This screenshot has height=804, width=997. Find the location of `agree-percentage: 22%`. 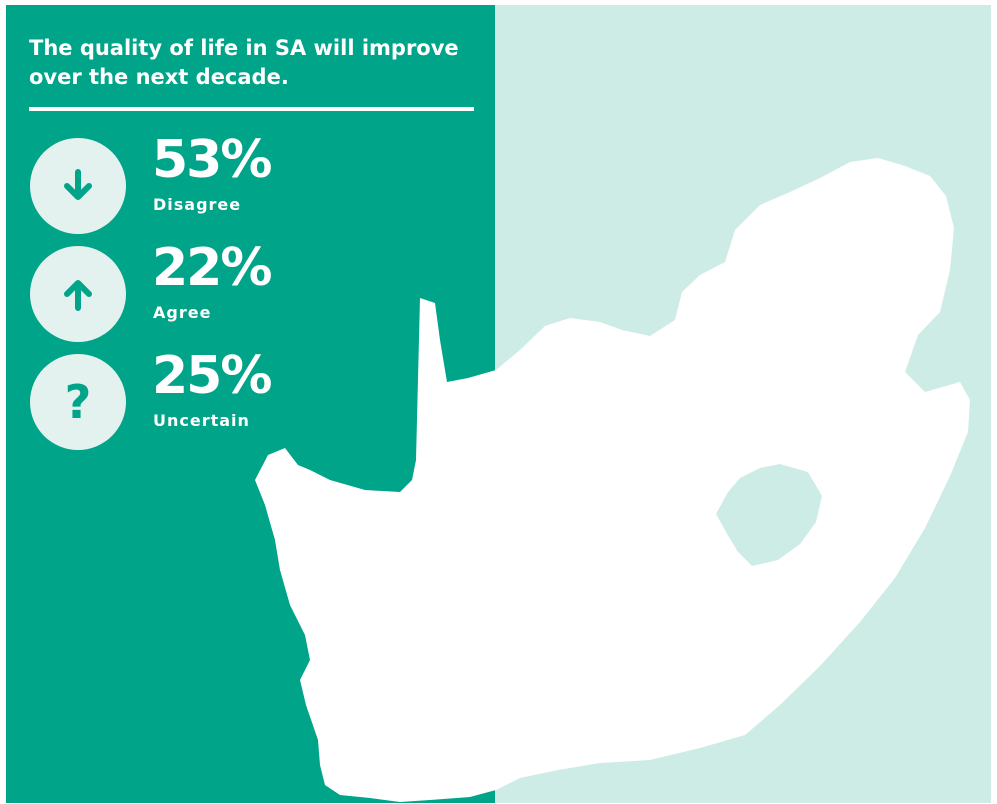

agree-percentage: 22% is located at coordinates (212, 268).